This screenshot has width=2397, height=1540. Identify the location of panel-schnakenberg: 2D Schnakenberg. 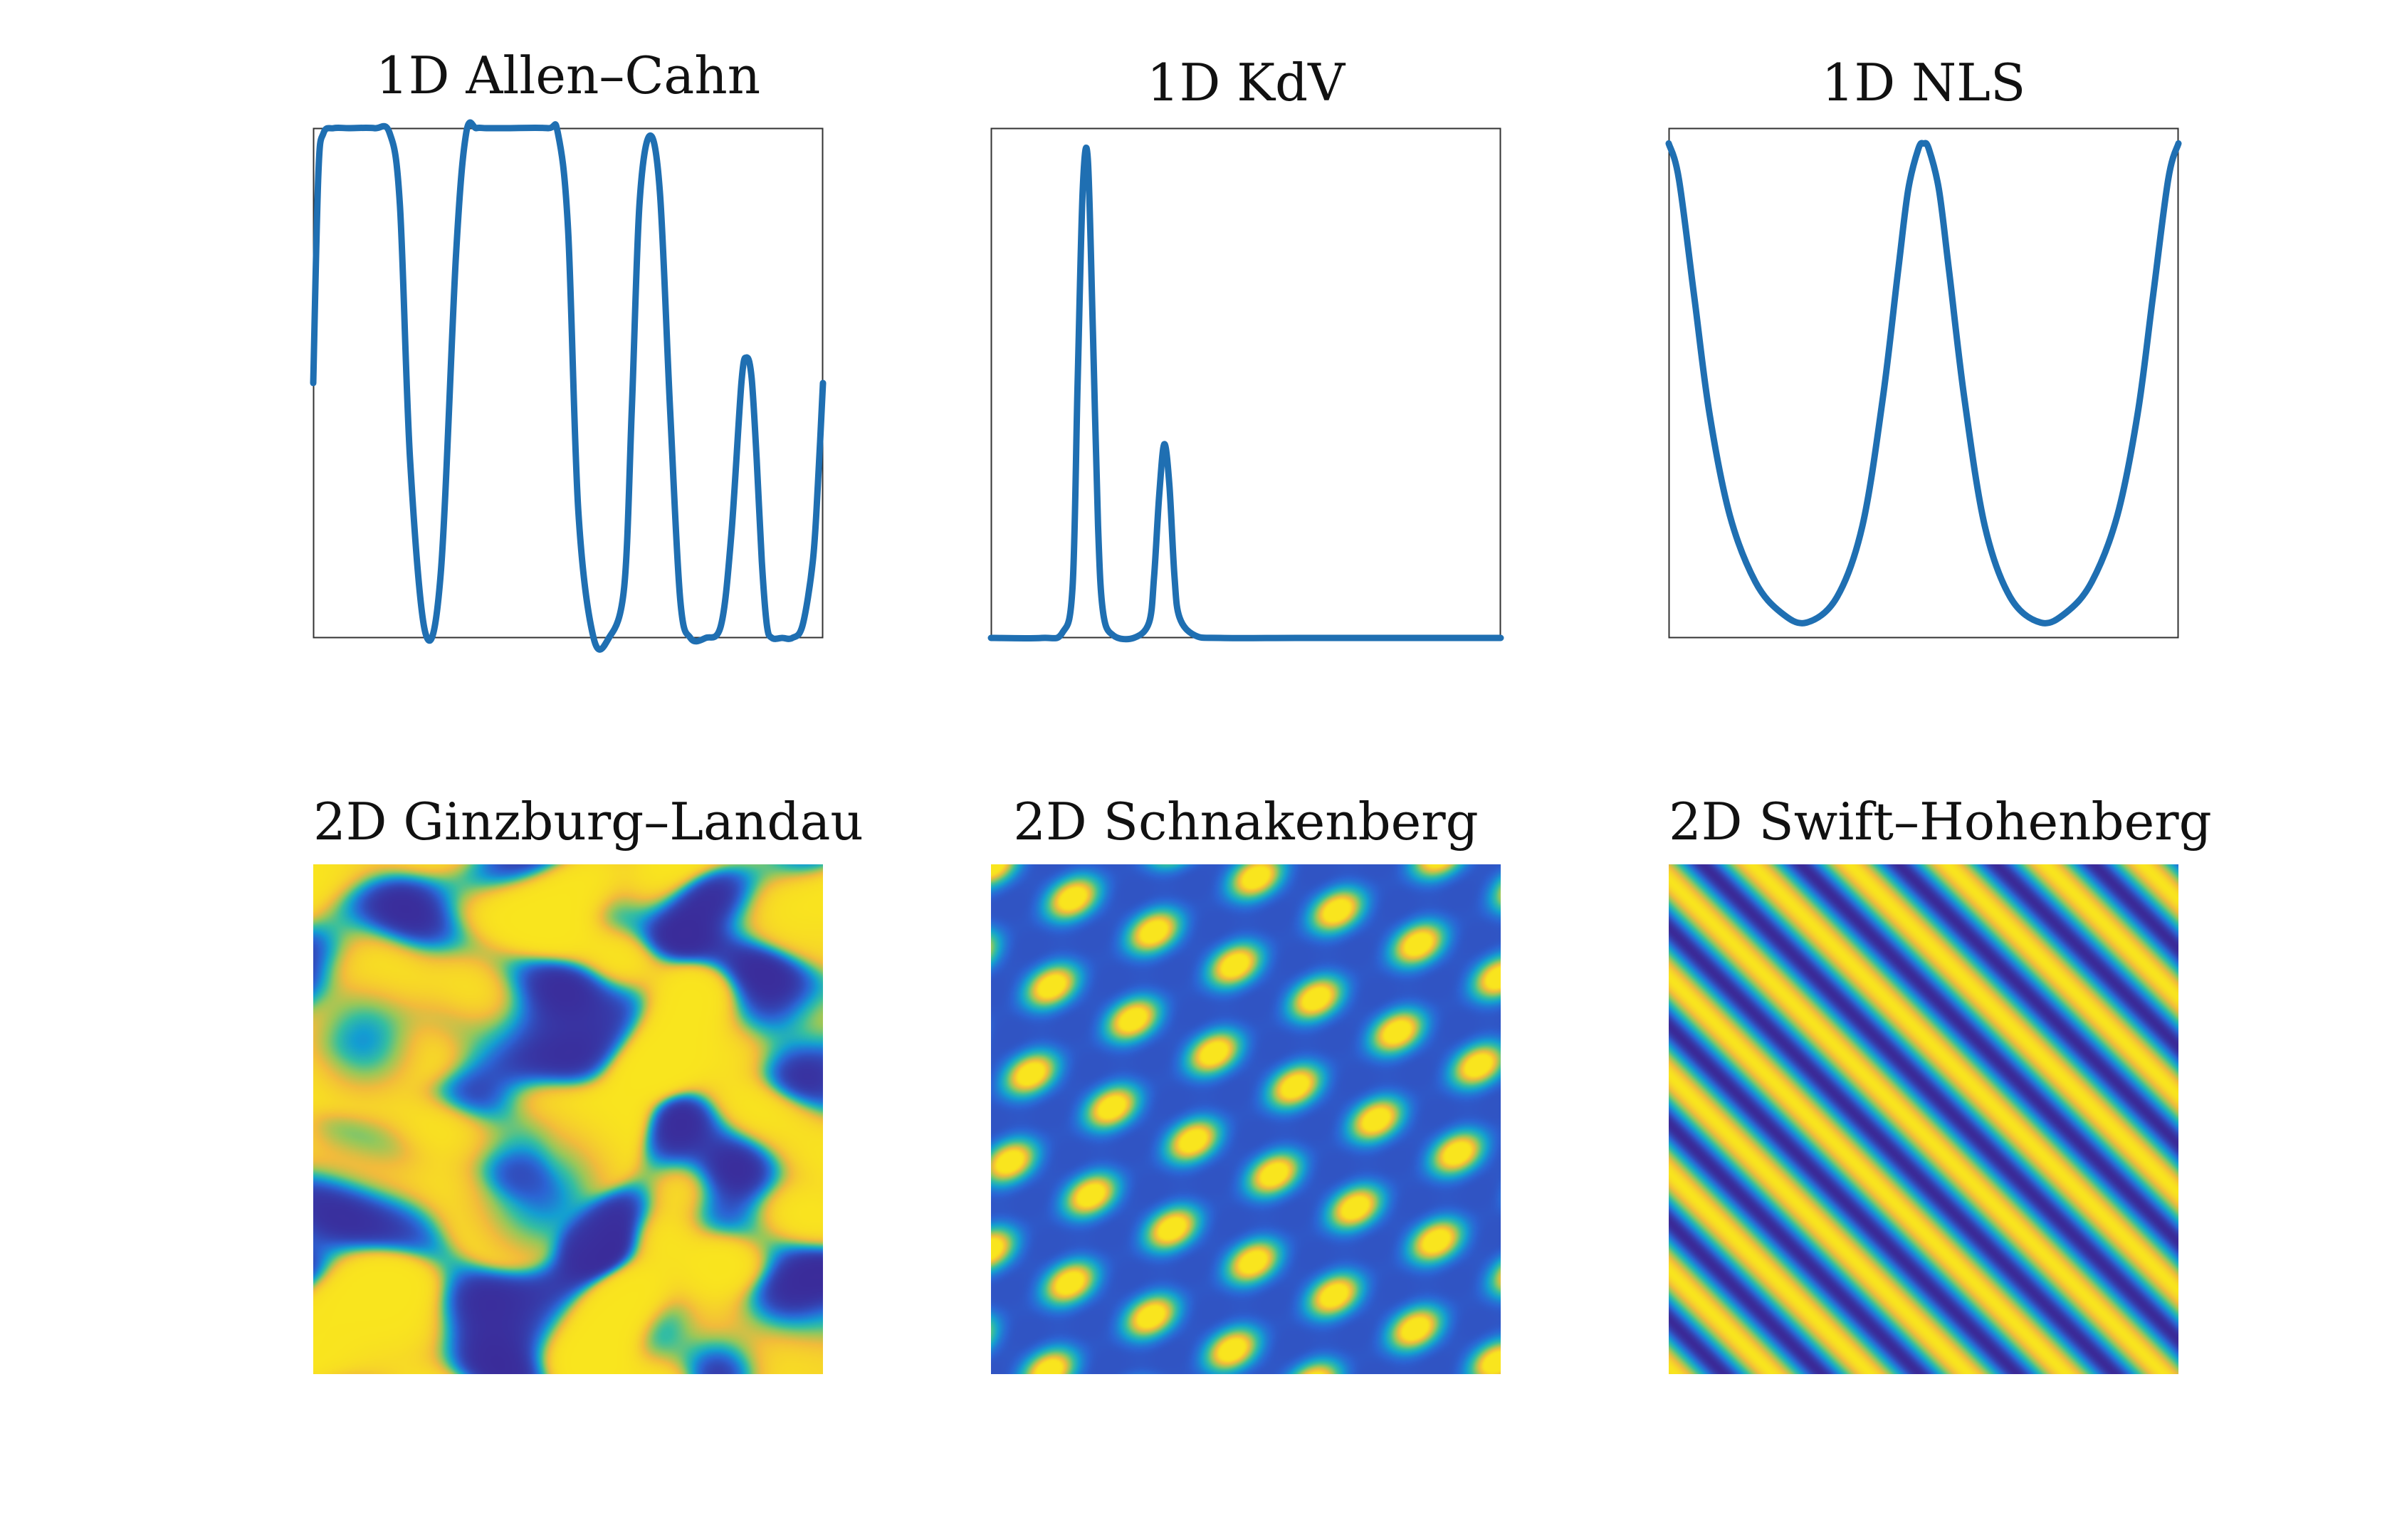
(1246, 1075).